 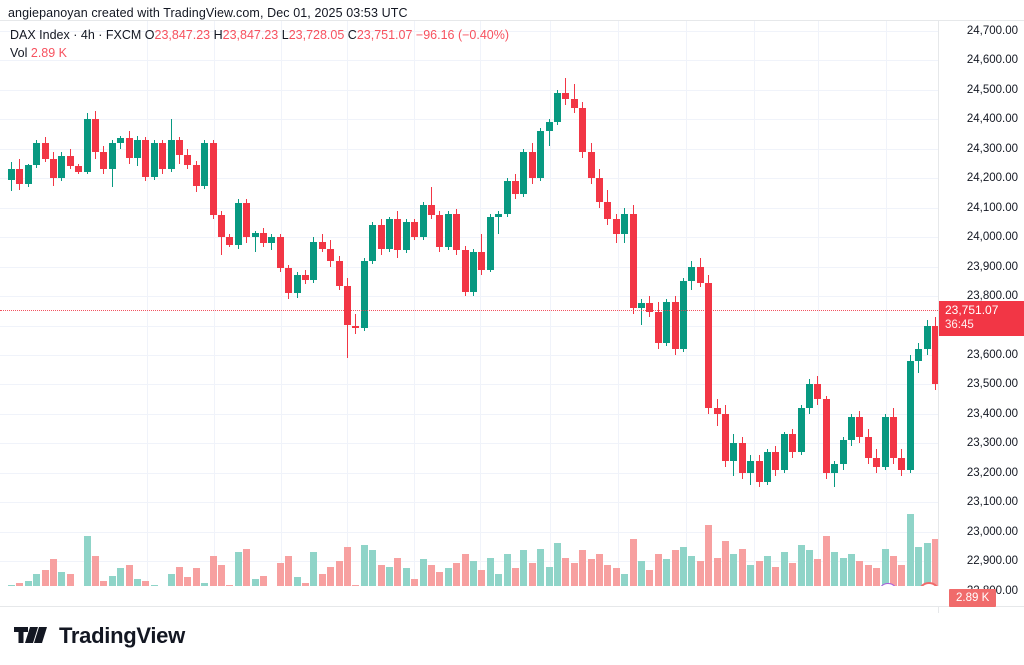 What do you see at coordinates (992, 531) in the screenshot?
I see `price-tick-label: 23,000.00` at bounding box center [992, 531].